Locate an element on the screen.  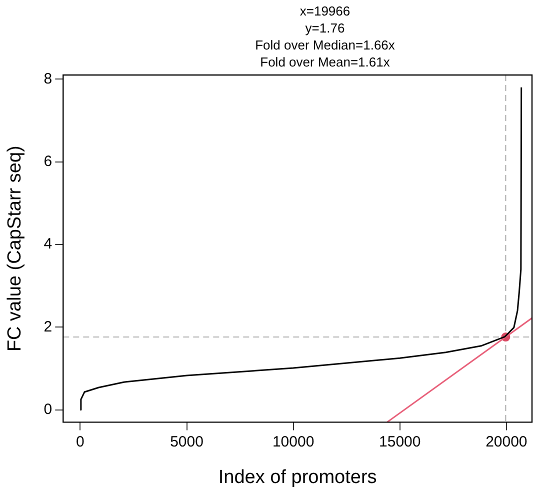
text: x=19966 is located at coordinates (325, 11).